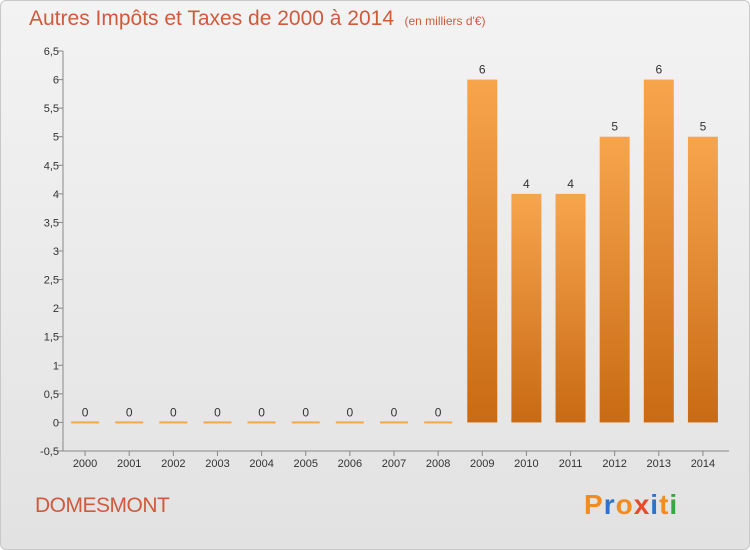 The image size is (750, 550). I want to click on logo-letter: x, so click(642, 504).